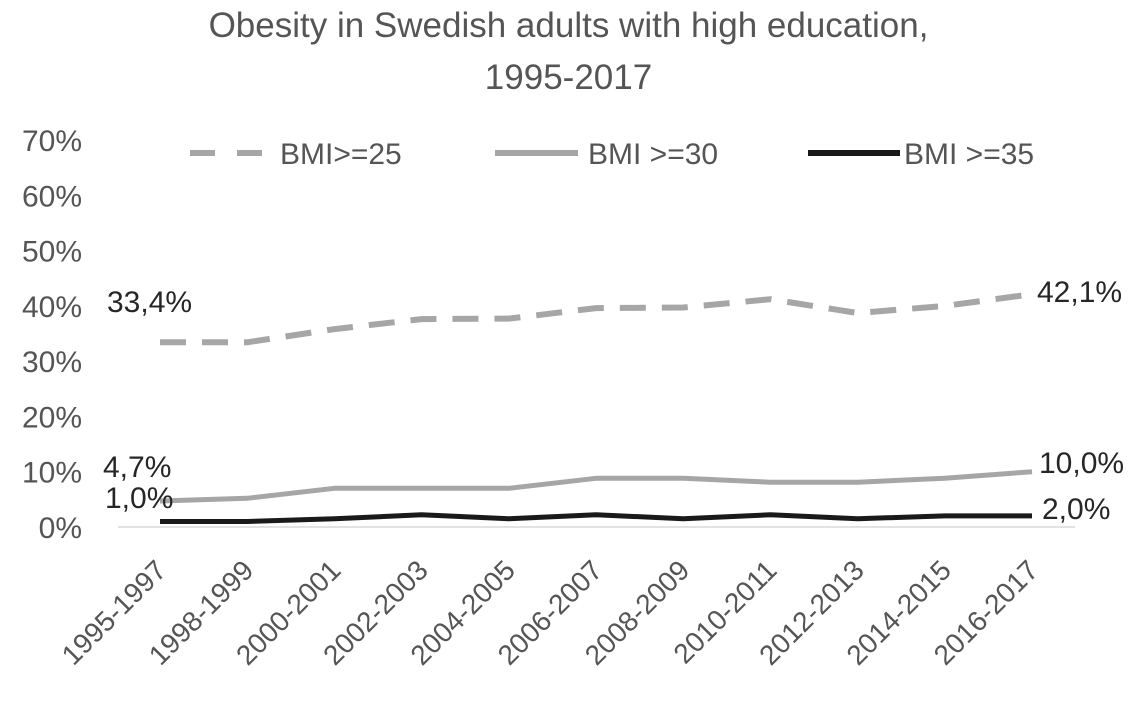 The height and width of the screenshot is (701, 1137). Describe the element at coordinates (149, 302) in the screenshot. I see `data-label-first: 33,4%` at that location.